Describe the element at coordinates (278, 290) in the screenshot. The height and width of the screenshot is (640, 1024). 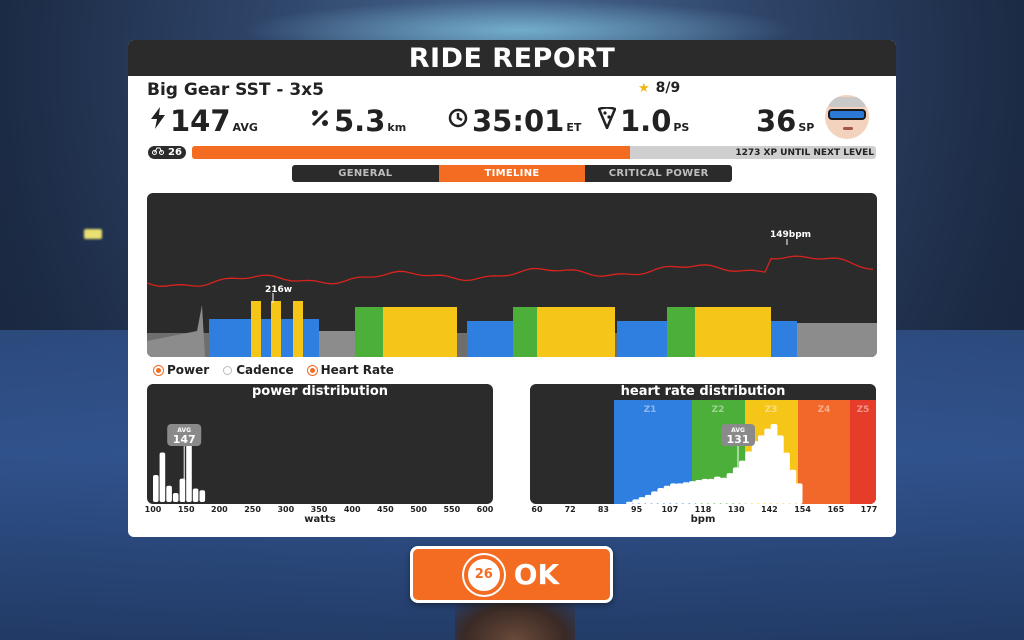
I see `peak-power-label: 216w` at that location.